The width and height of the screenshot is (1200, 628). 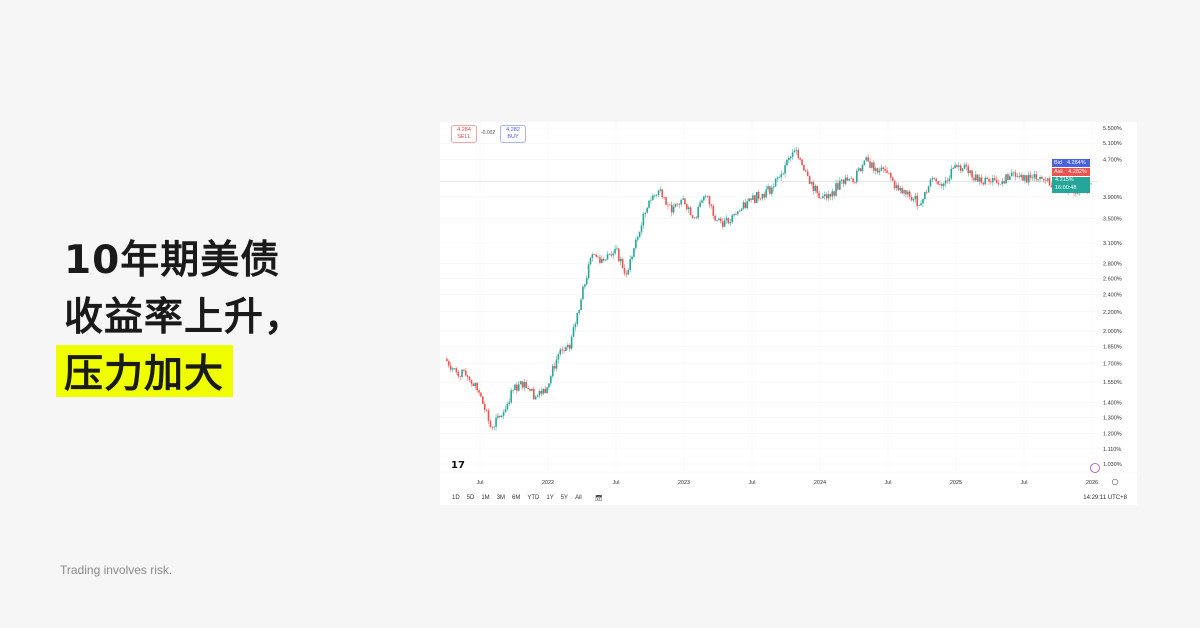 What do you see at coordinates (501, 498) in the screenshot?
I see `tf-3m: 3M` at bounding box center [501, 498].